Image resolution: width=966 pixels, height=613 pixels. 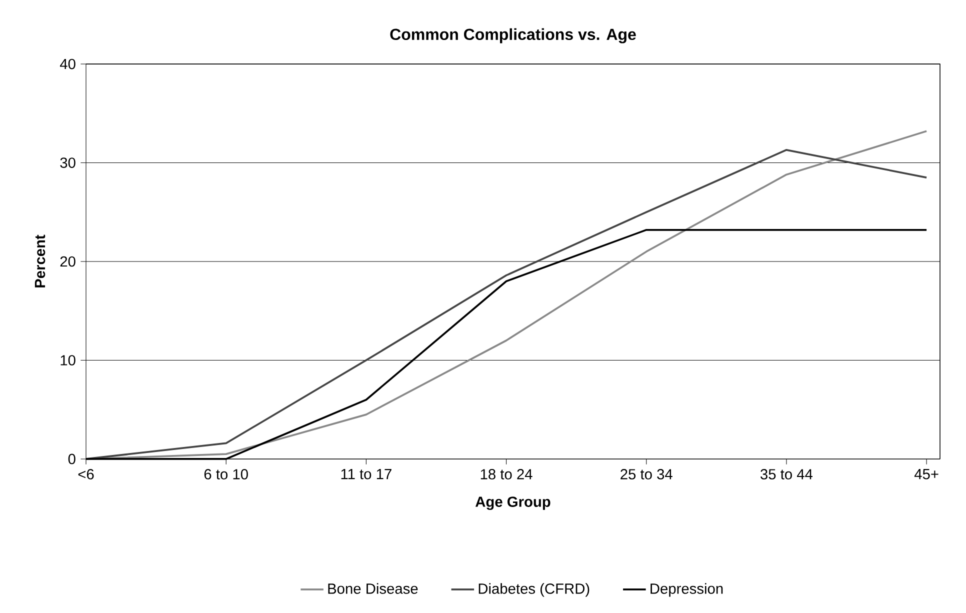 I want to click on legend-label: Diabetes (CFRD), so click(x=534, y=590).